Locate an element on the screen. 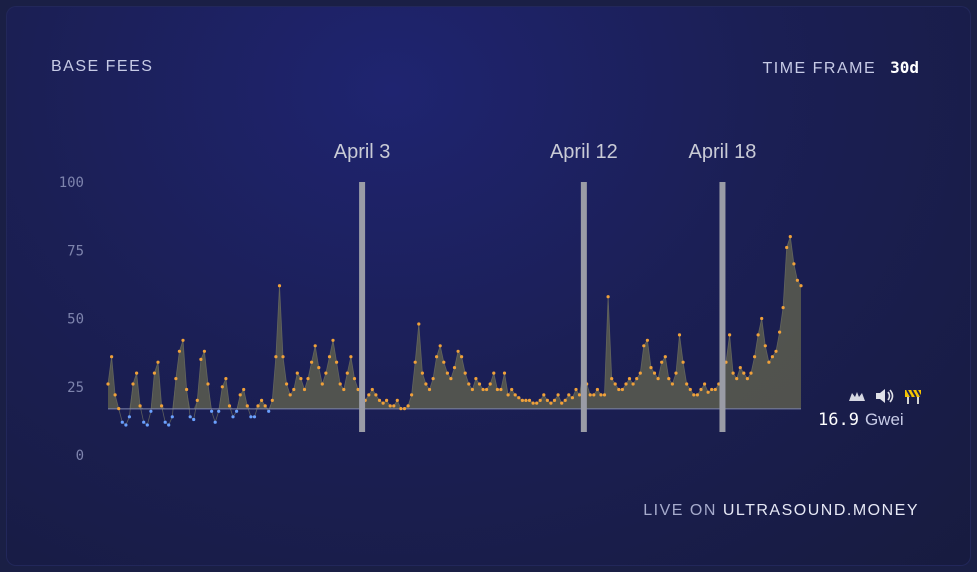  current-fee-unit: Gwei is located at coordinates (884, 419).